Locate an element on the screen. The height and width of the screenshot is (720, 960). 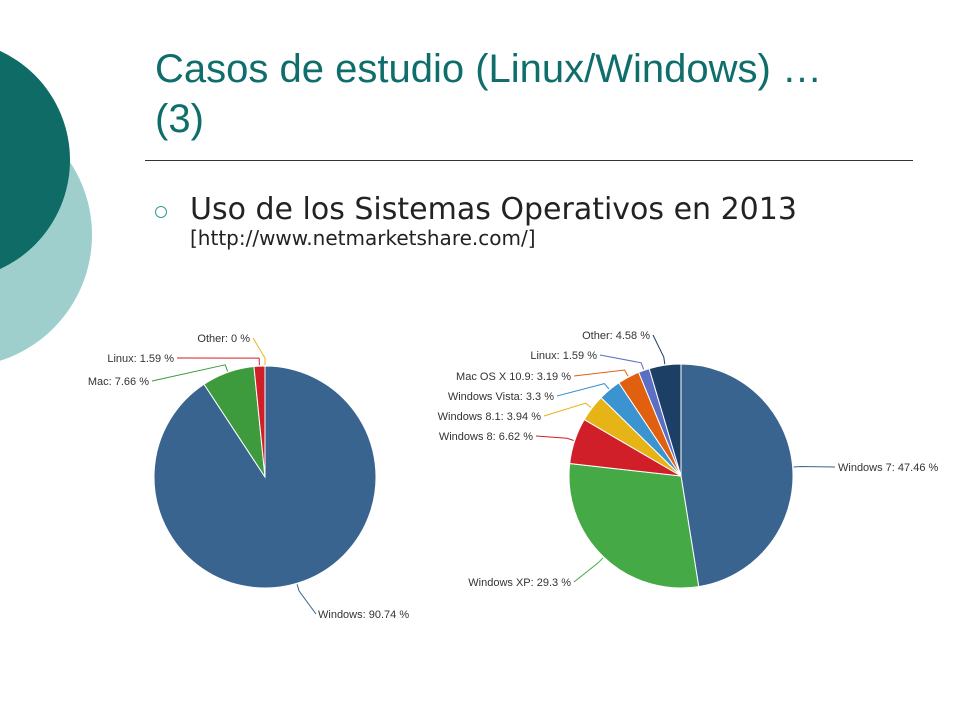
bullet-text: Uso de los Sistemas Operativos en 2013 is located at coordinates (493, 209).